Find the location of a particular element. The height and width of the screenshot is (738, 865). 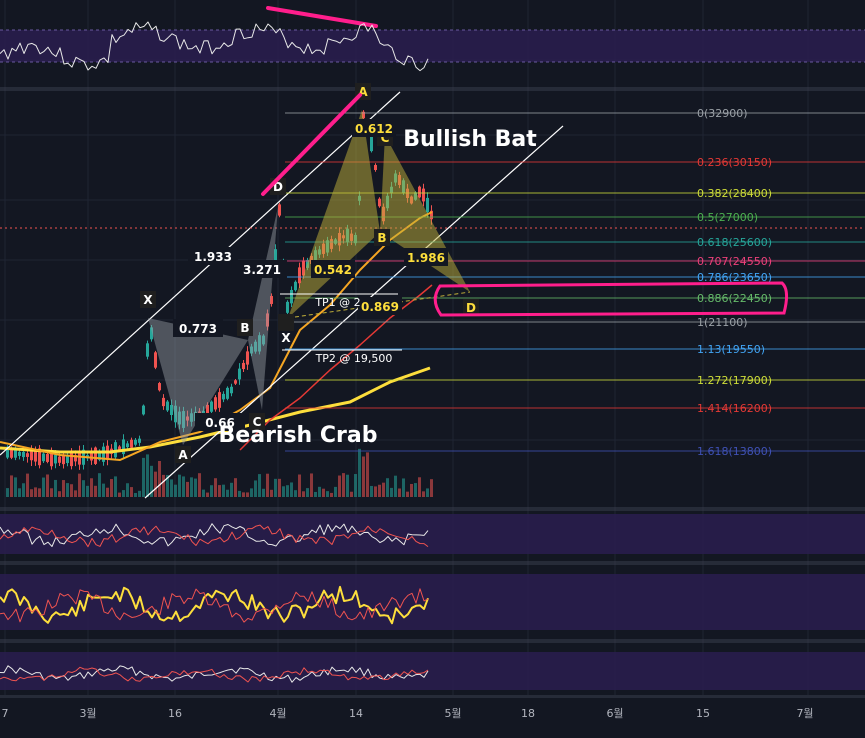

rsi-line-red is located at coordinates (214, 536).